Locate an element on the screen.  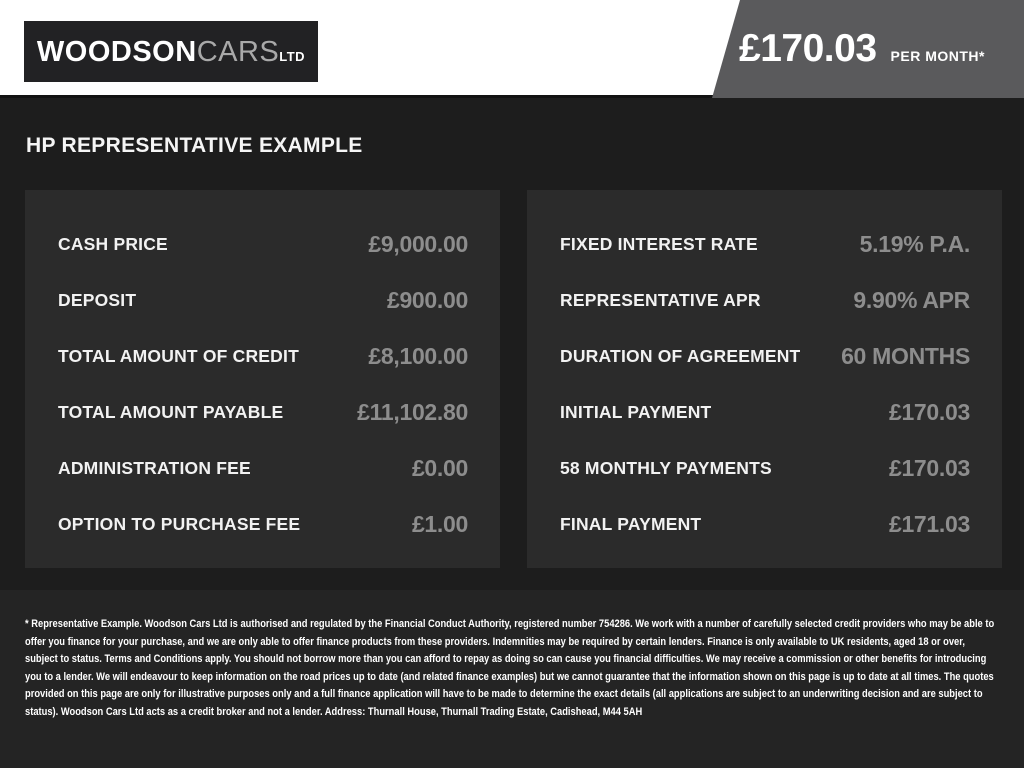
finance-row-value: 5.19% P.A. is located at coordinates (915, 243).